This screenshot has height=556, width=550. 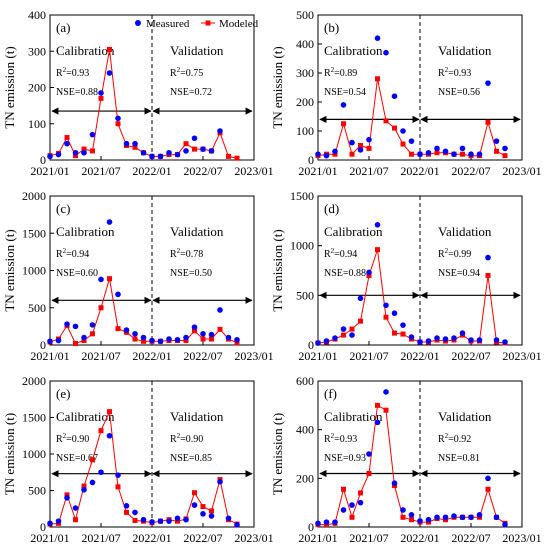 What do you see at coordinates (239, 24) in the screenshot?
I see `legend-modeled-label: Modeled` at bounding box center [239, 24].